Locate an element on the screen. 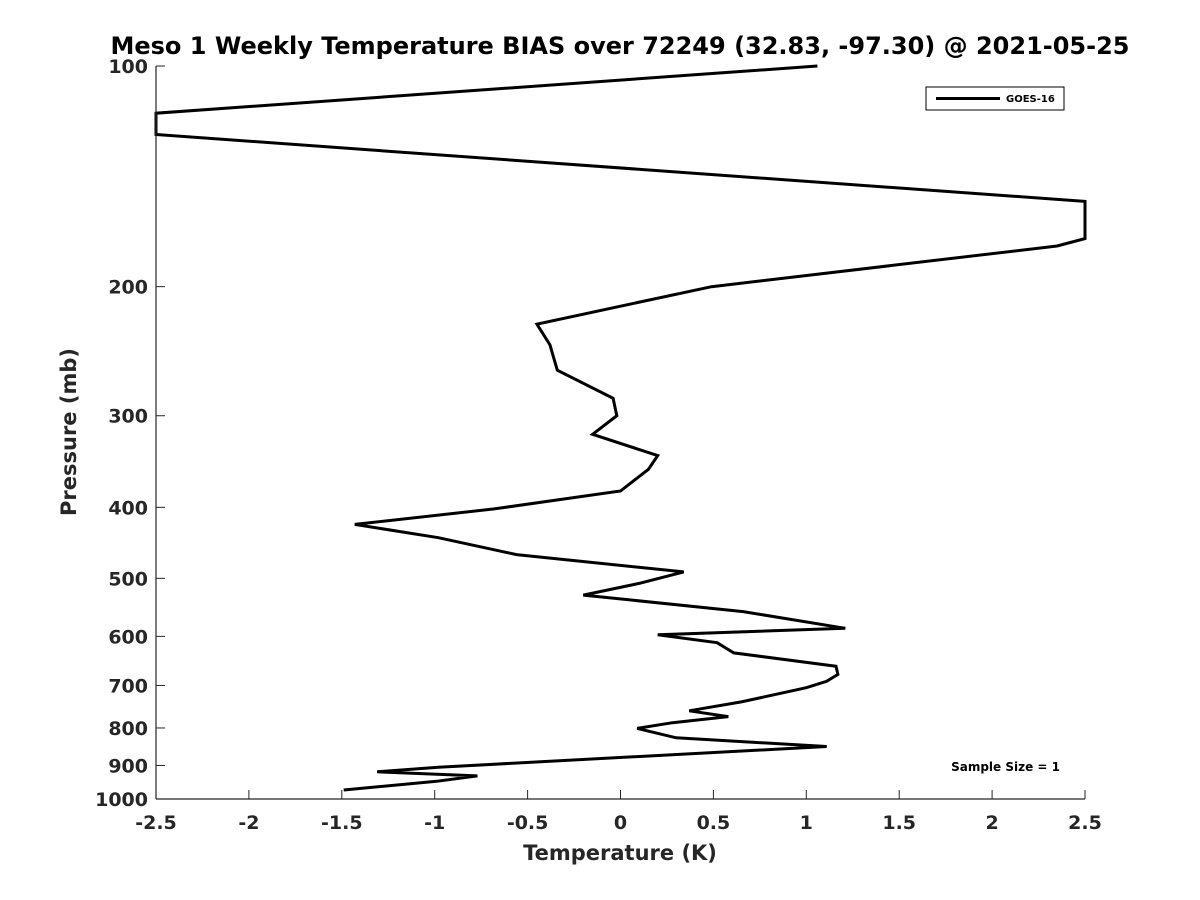 The width and height of the screenshot is (1200, 900). y-tick-label: 500 is located at coordinates (128, 579).